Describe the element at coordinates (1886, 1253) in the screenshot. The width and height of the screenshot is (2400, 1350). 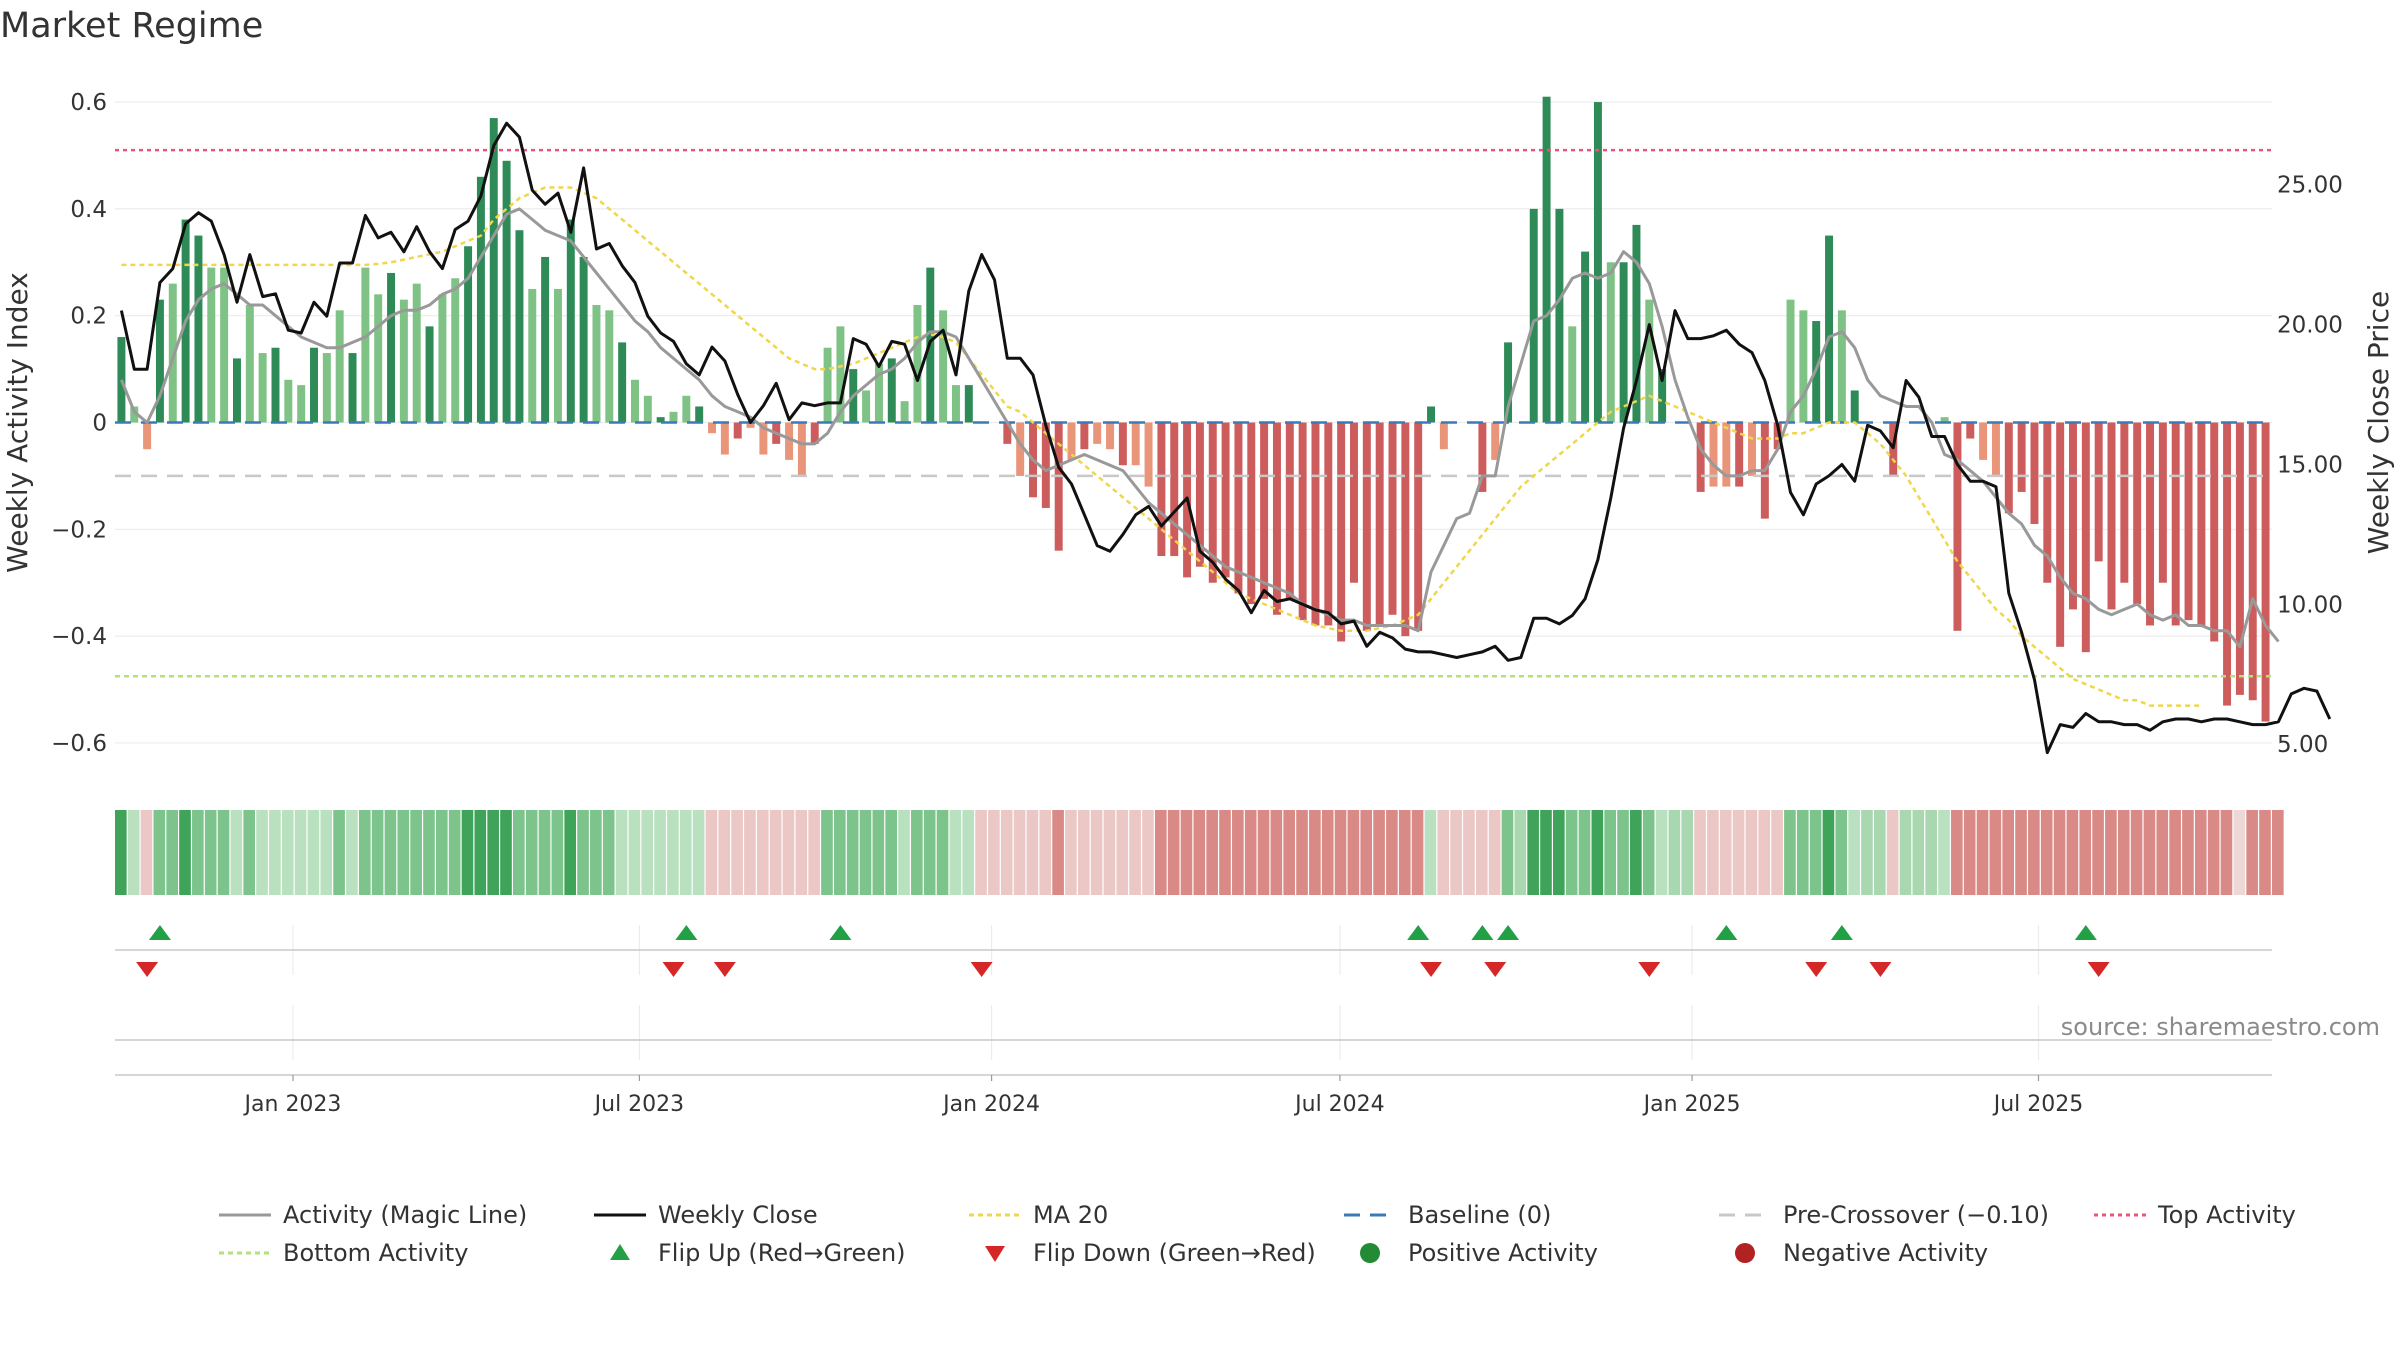
I see `legend-label-negact: Negative Activity` at that location.